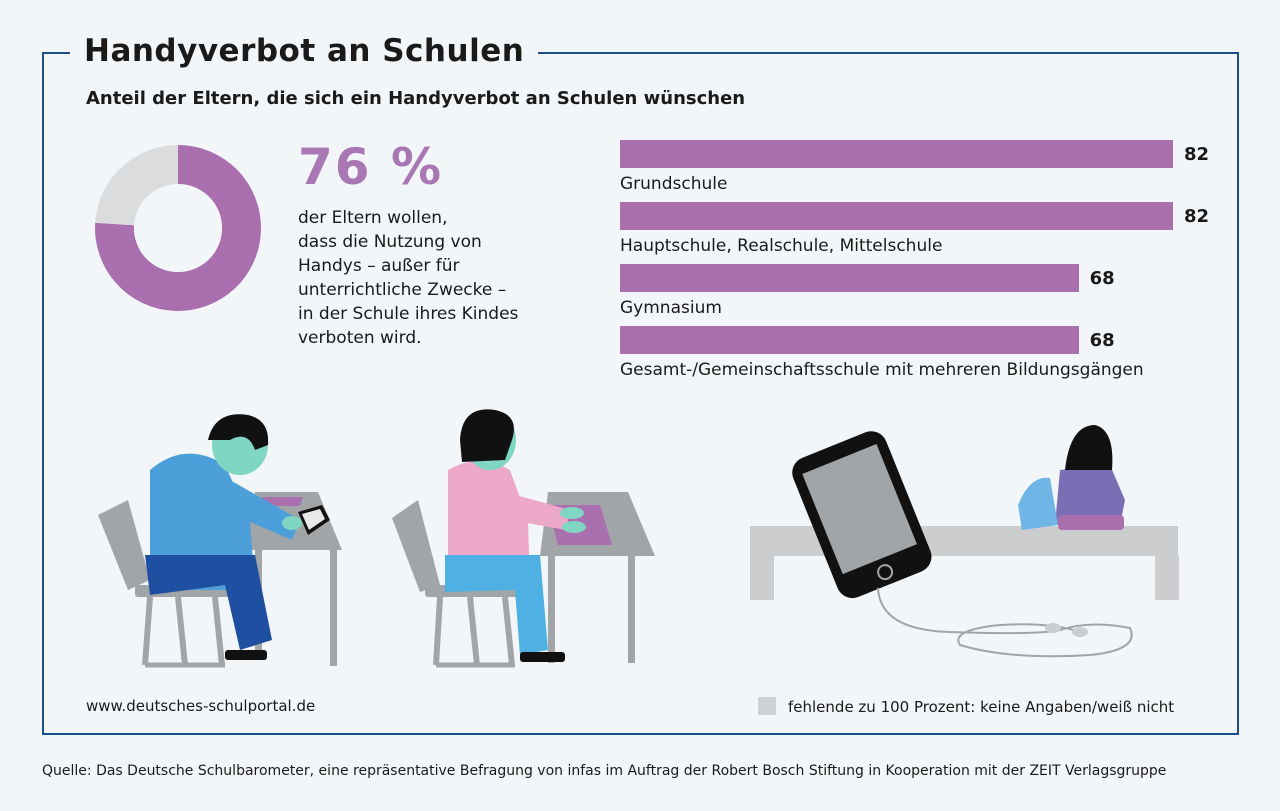  I want to click on bar-category-label: Gymnasium, so click(671, 308).